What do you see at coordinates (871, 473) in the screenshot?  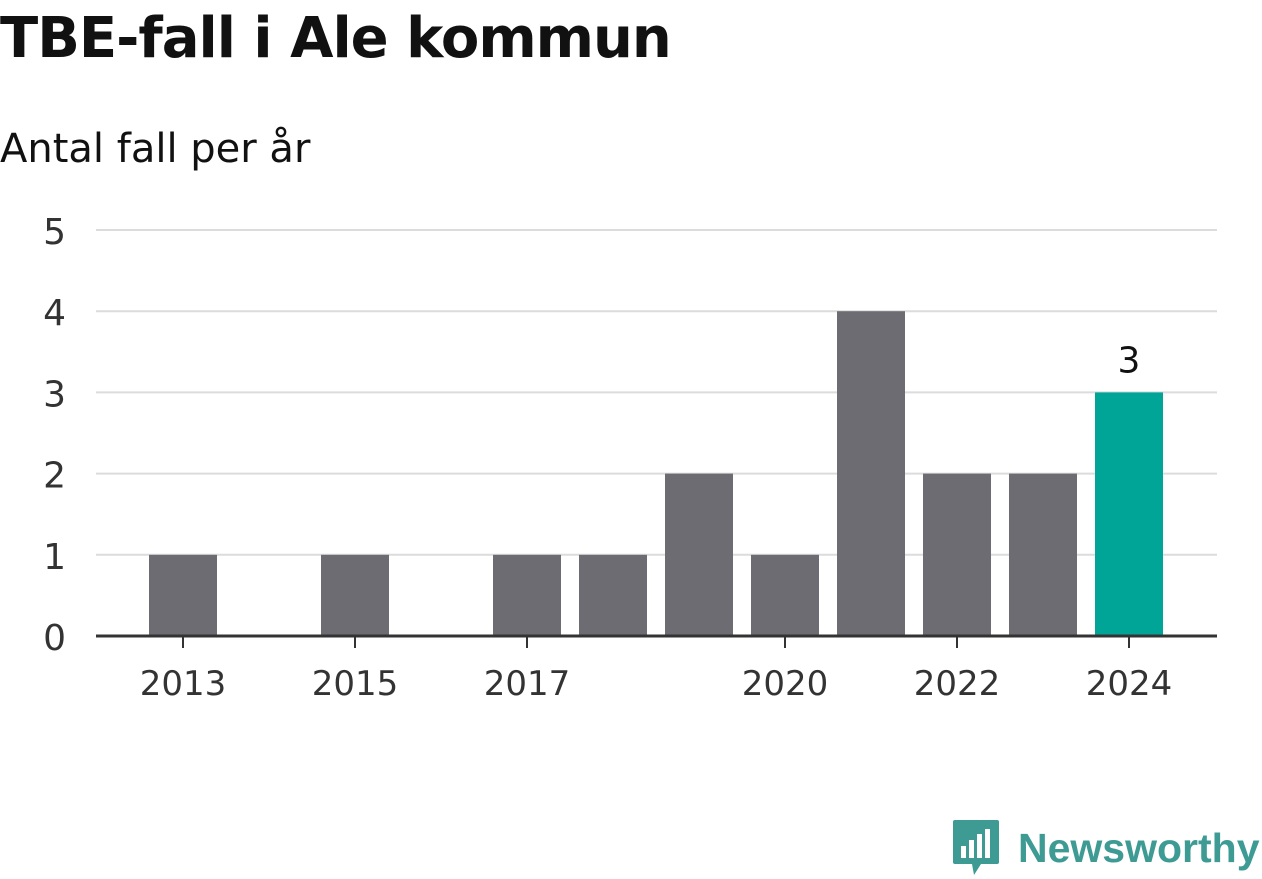 I see `bar-2021` at bounding box center [871, 473].